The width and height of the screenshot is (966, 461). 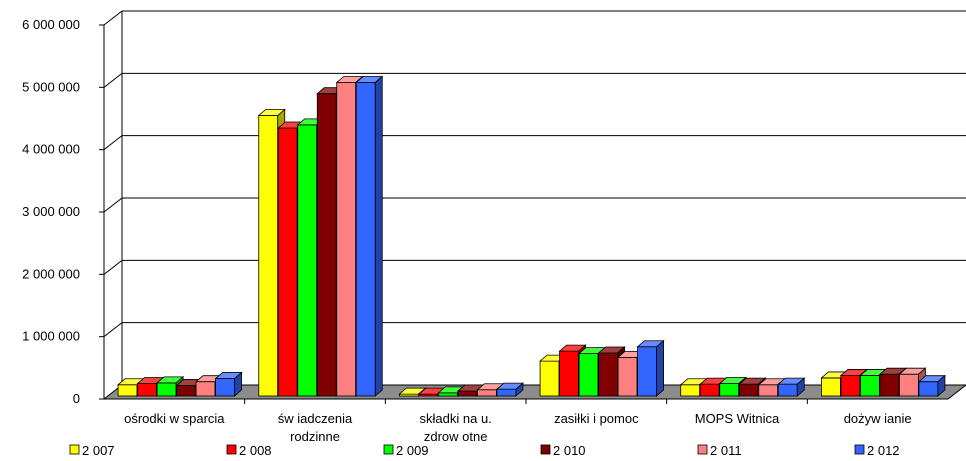 I want to click on y-tick-label: 1 000 000, so click(x=51, y=336).